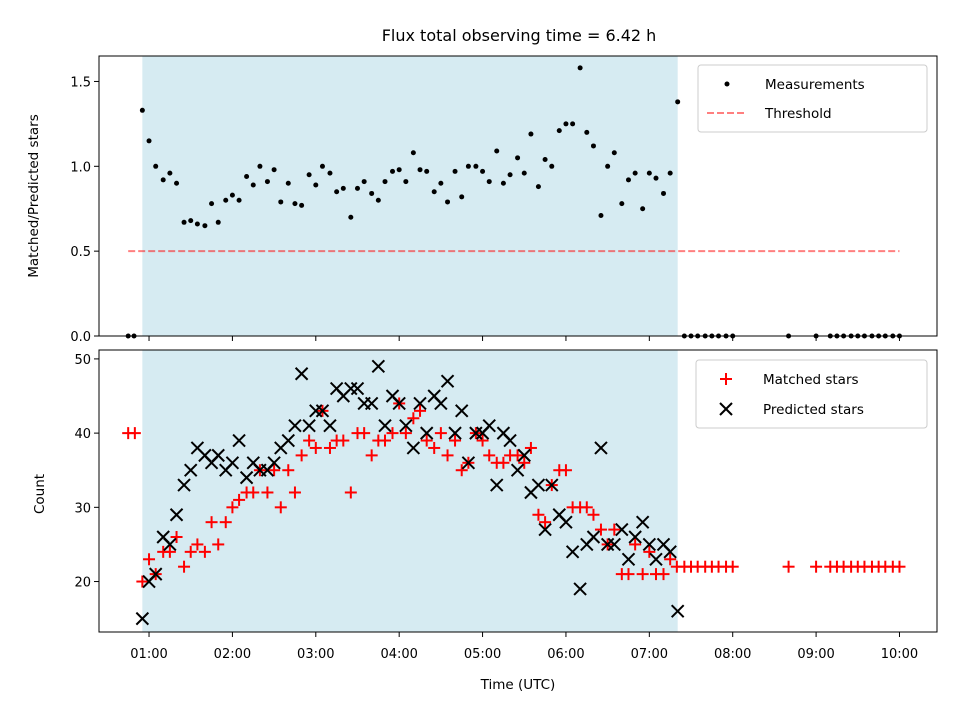 This screenshot has height=720, width=960. Describe the element at coordinates (482, 654) in the screenshot. I see `x-tick-label: 05:00` at that location.